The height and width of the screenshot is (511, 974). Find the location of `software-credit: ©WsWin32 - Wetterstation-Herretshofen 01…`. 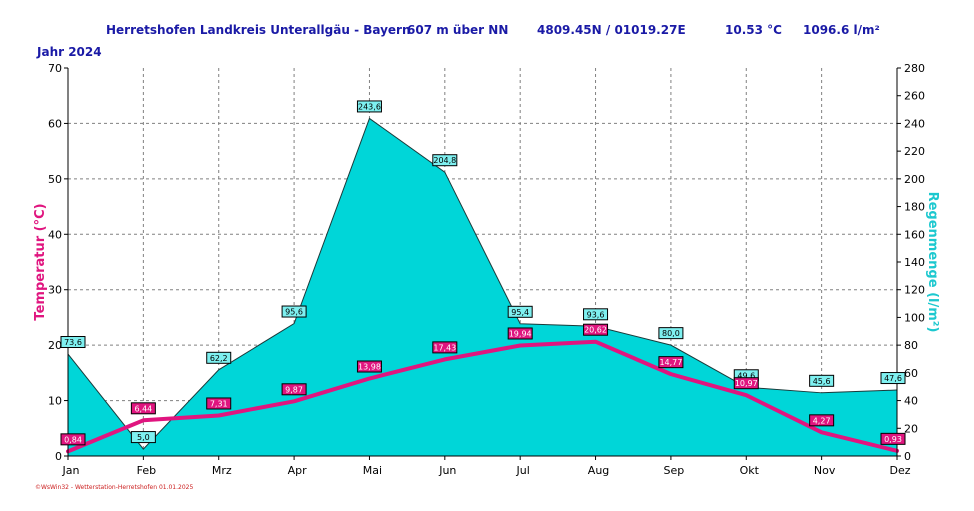

software-credit: ©WsWin32 - Wetterstation-Herretshofen 01… is located at coordinates (114, 487).